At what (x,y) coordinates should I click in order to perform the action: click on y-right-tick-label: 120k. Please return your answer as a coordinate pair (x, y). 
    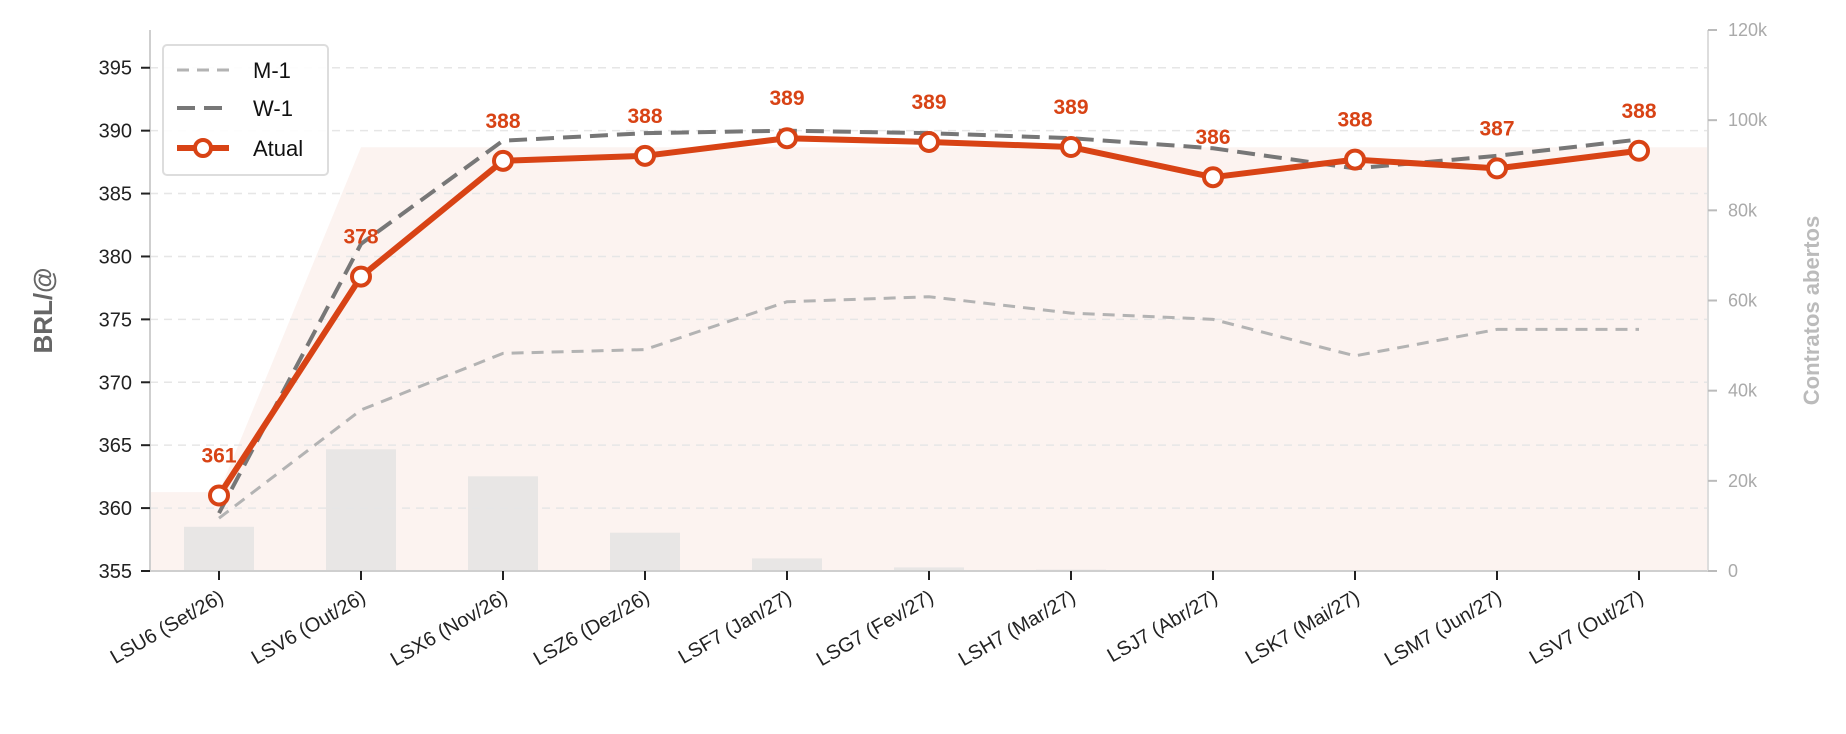
    Looking at the image, I should click on (1748, 30).